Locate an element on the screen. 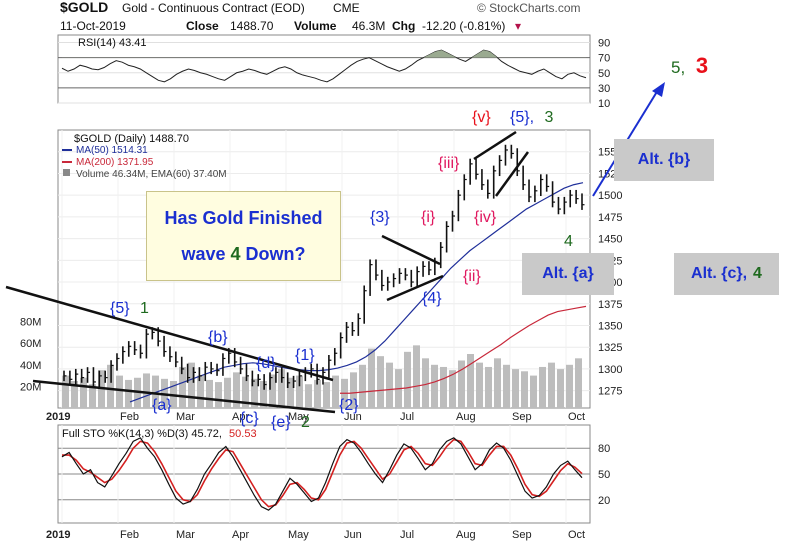  rsi-overbought-fill is located at coordinates (460, 54).